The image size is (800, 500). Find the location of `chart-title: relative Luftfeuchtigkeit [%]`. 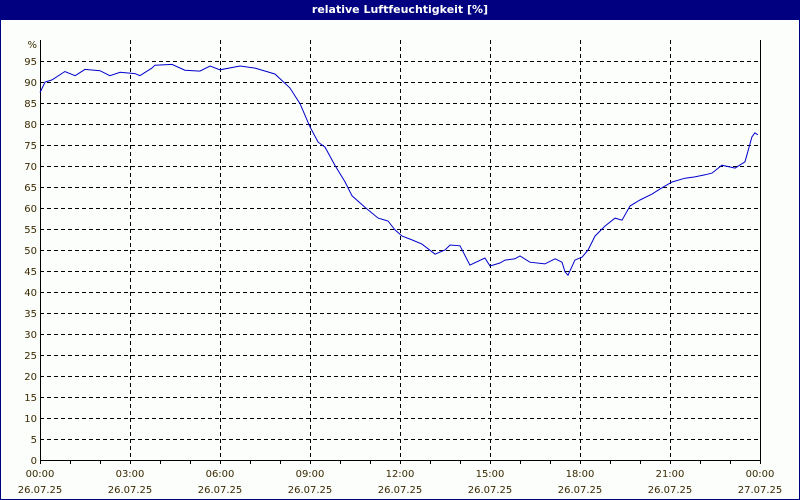

chart-title: relative Luftfeuchtigkeit [%] is located at coordinates (400, 10).